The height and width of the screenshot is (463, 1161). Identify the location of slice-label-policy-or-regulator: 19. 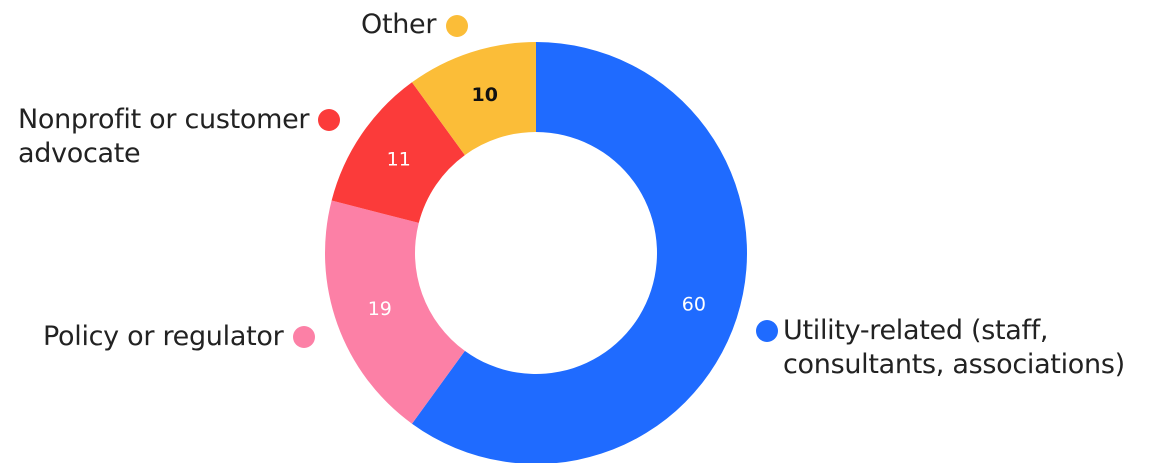
(380, 309).